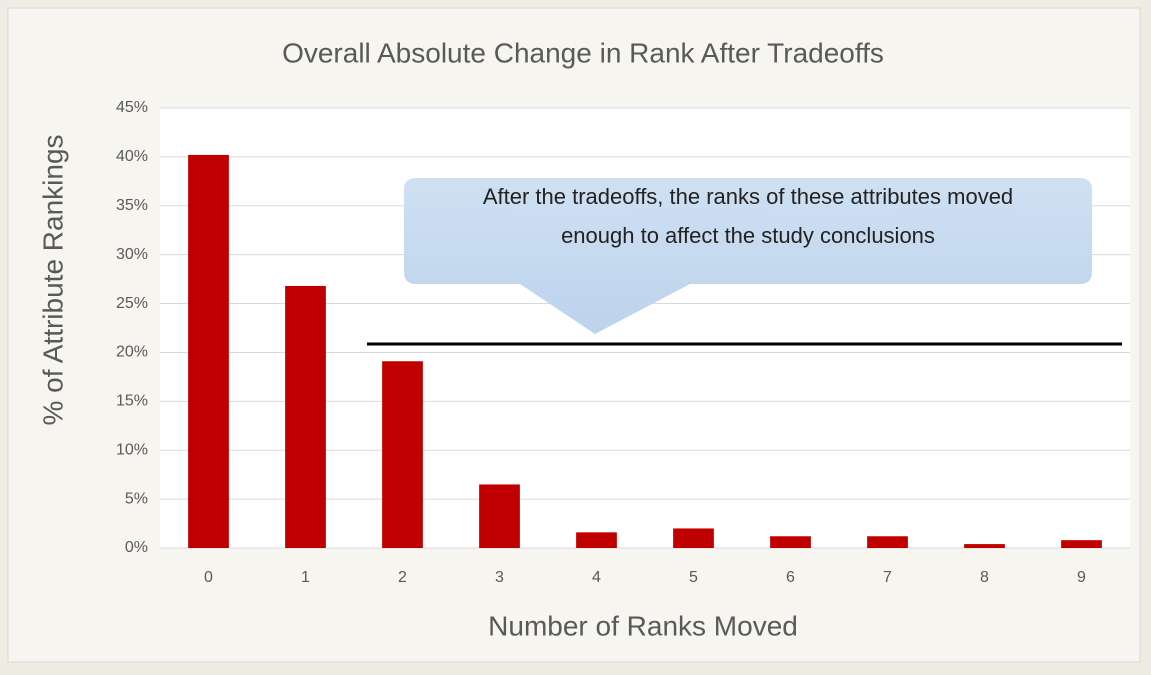 The image size is (1151, 675). What do you see at coordinates (132, 352) in the screenshot?
I see `y-tick-label: 20%` at bounding box center [132, 352].